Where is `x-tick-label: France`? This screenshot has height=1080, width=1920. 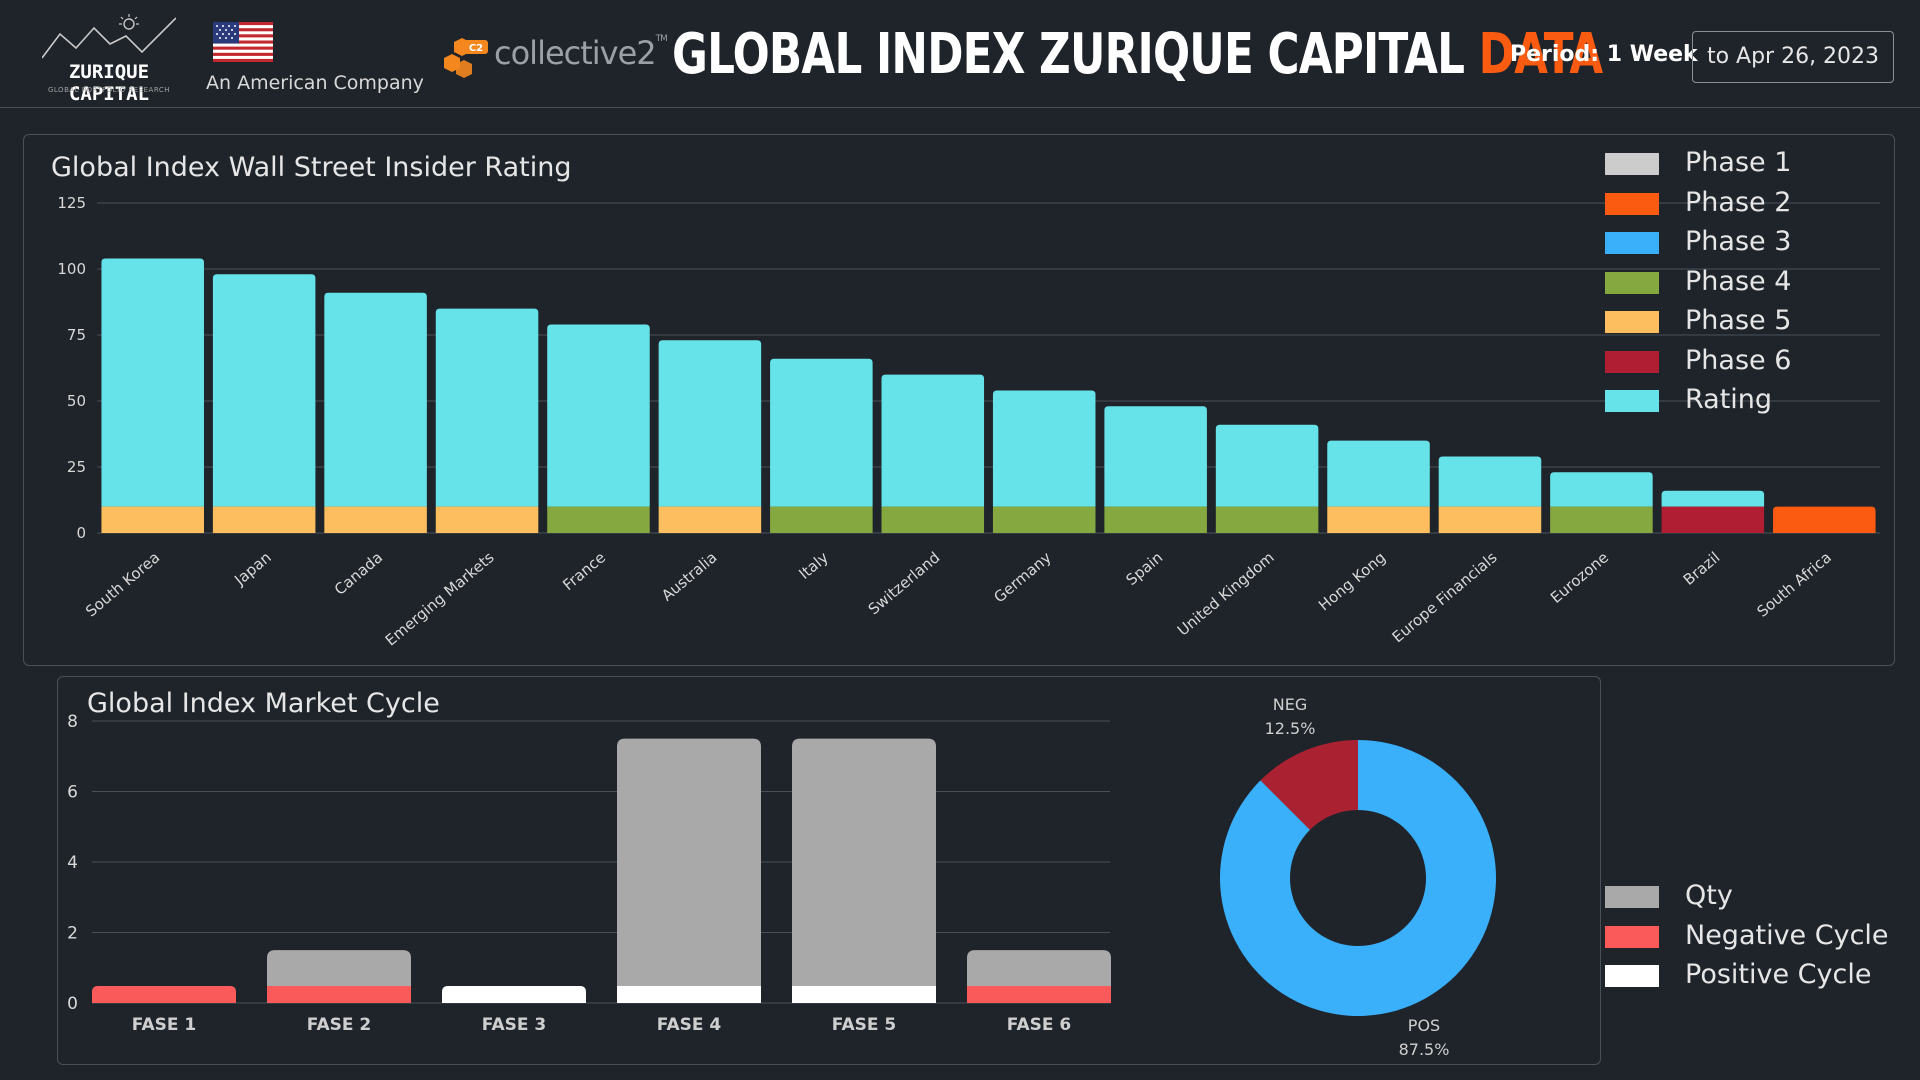
x-tick-label: France is located at coordinates (584, 571).